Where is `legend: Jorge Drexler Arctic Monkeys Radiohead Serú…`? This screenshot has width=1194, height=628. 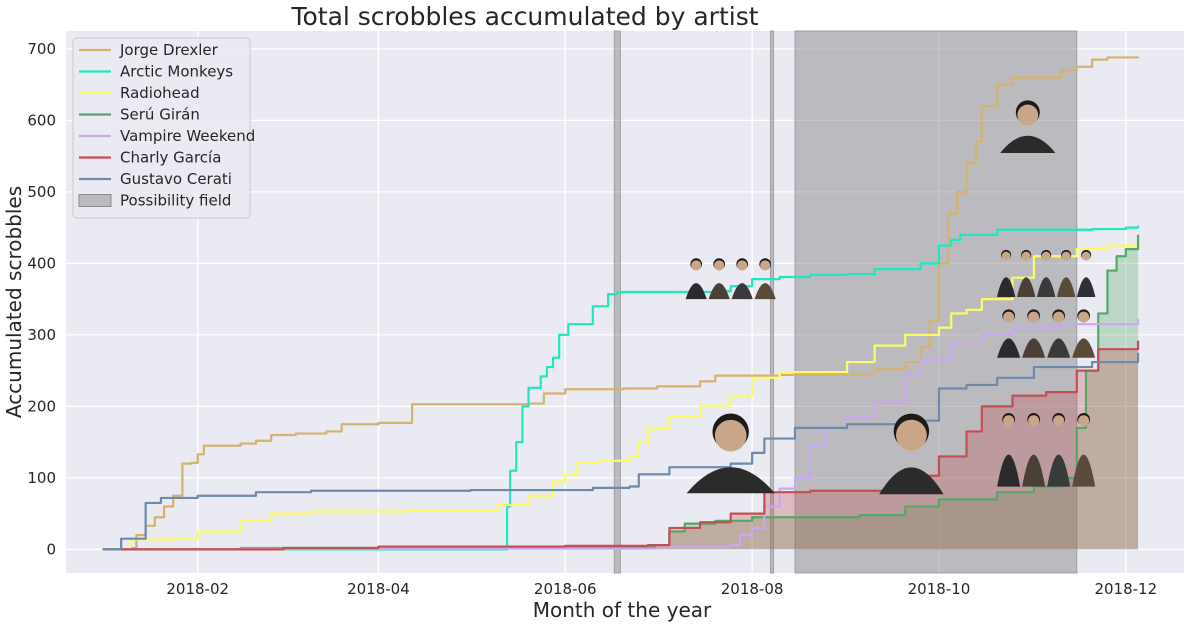
legend: Jorge Drexler Arctic Monkeys Radiohead Serú… is located at coordinates (163, 128).